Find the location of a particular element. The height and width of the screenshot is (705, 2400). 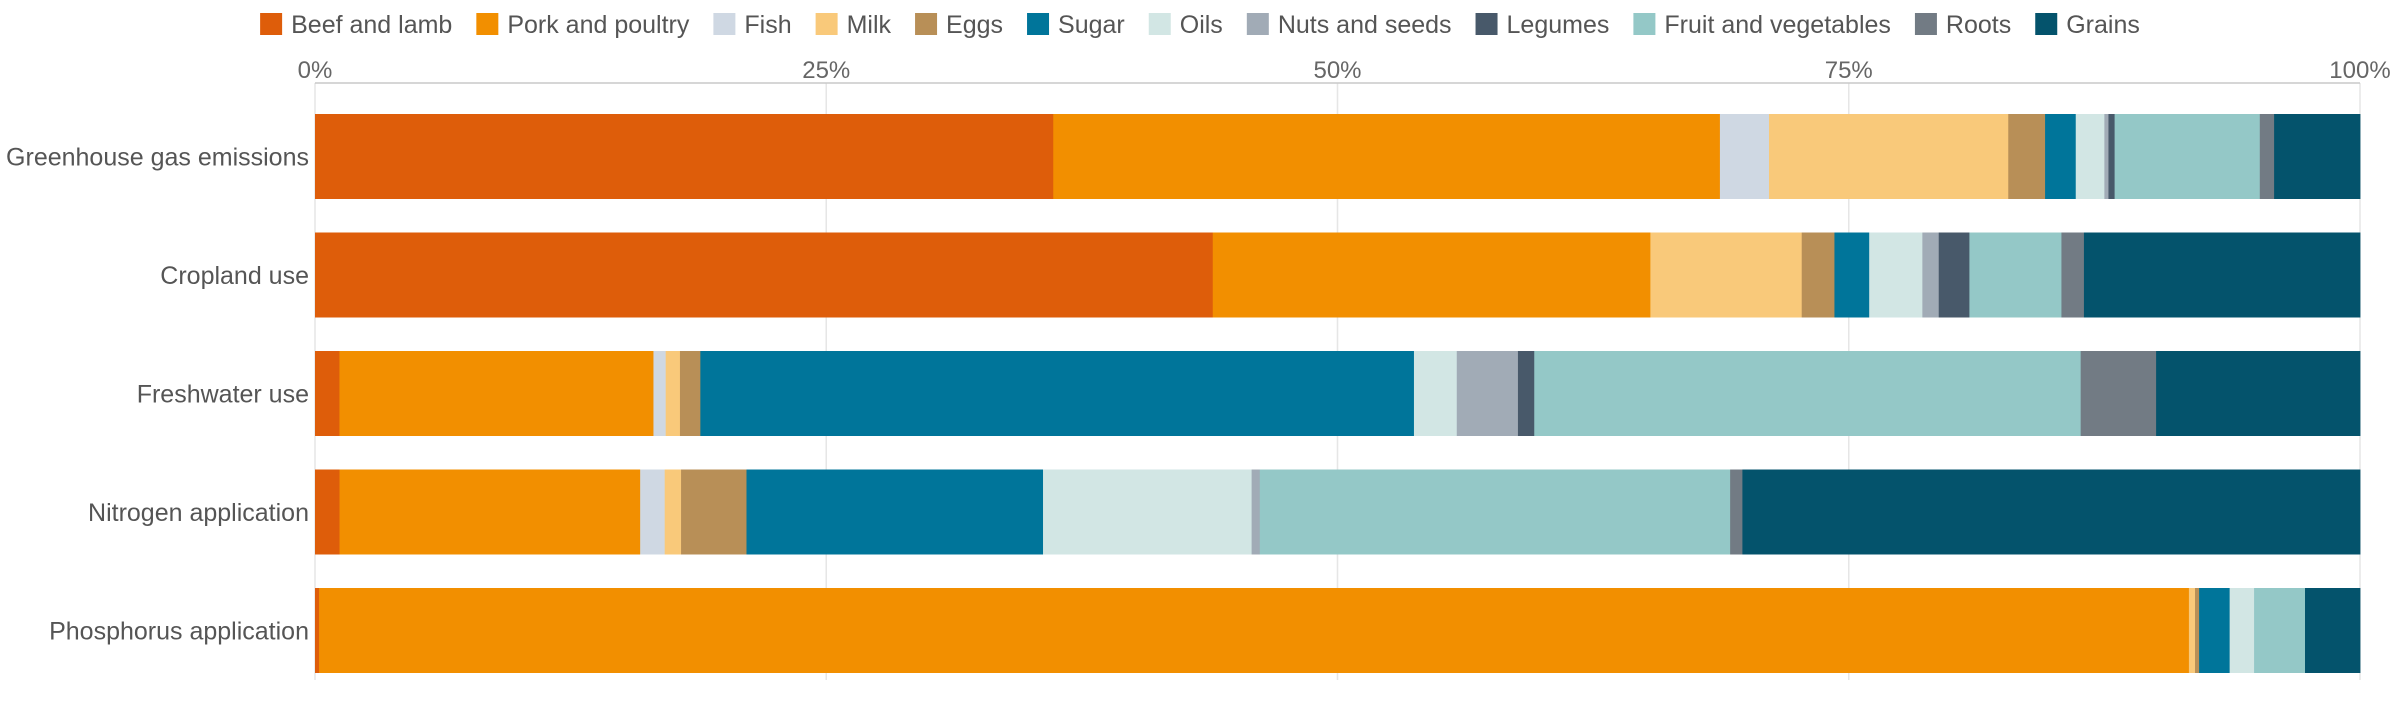

bar-segment-nitrogen-application-roots: Nitrogen application — Roots: 0.6% is located at coordinates (1736, 512).